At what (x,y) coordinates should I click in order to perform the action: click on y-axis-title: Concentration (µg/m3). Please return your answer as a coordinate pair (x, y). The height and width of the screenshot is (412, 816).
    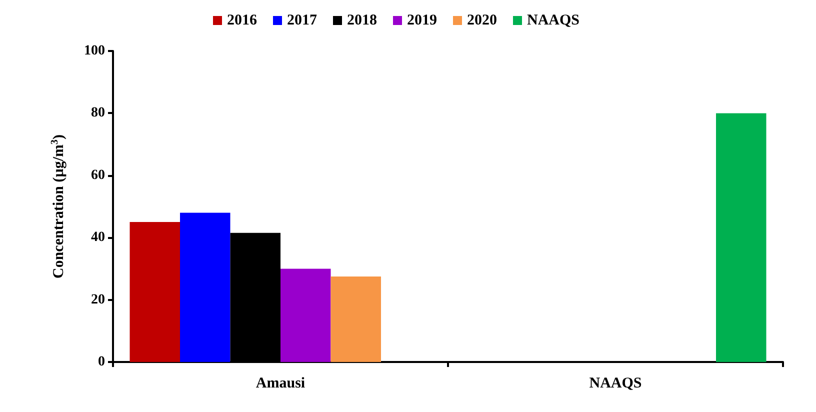
    Looking at the image, I should click on (58, 206).